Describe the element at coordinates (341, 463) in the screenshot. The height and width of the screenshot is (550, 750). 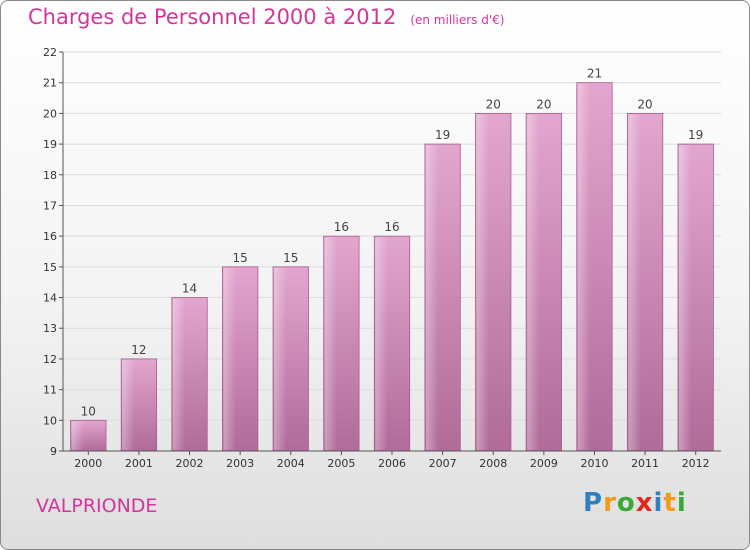
I see `x-tick-label: 2005` at that location.